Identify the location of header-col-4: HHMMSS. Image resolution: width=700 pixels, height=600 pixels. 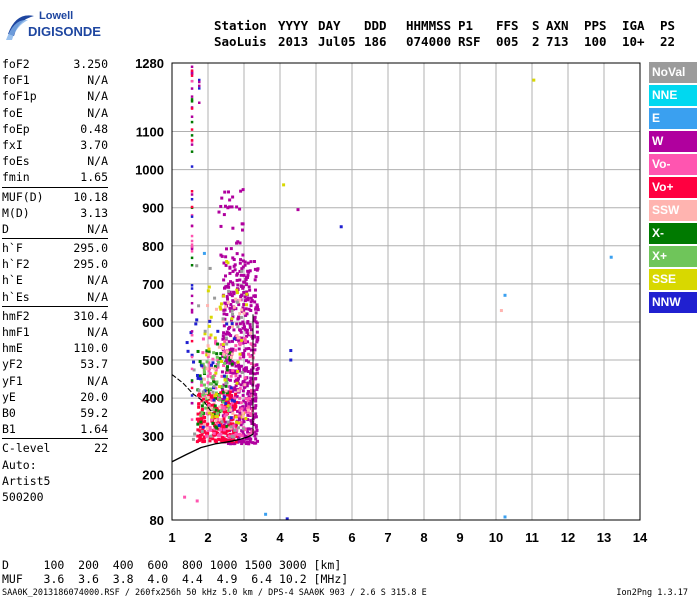
(429, 25).